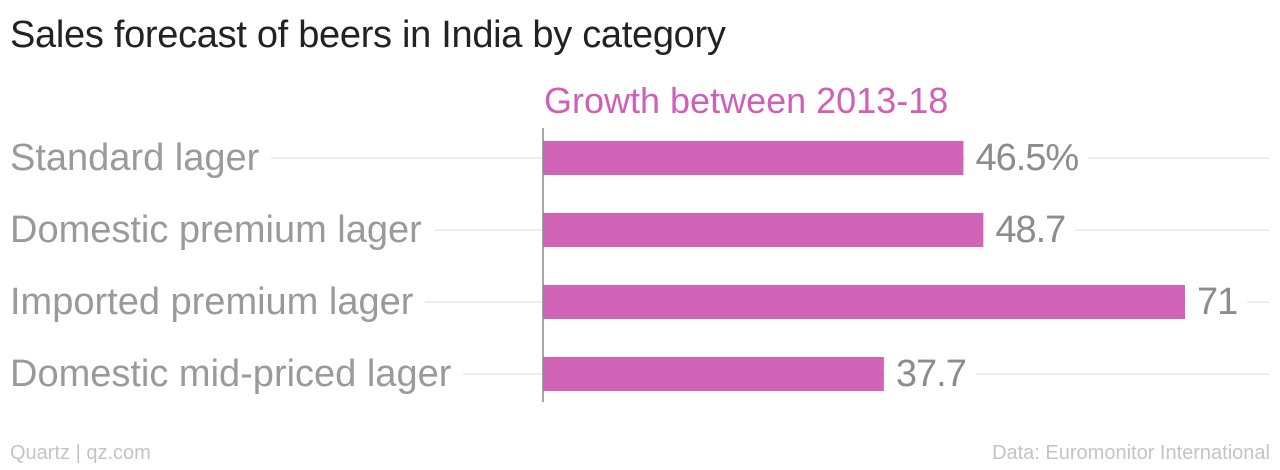 This screenshot has height=470, width=1280. What do you see at coordinates (141, 158) in the screenshot?
I see `category-label: Standard lager` at bounding box center [141, 158].